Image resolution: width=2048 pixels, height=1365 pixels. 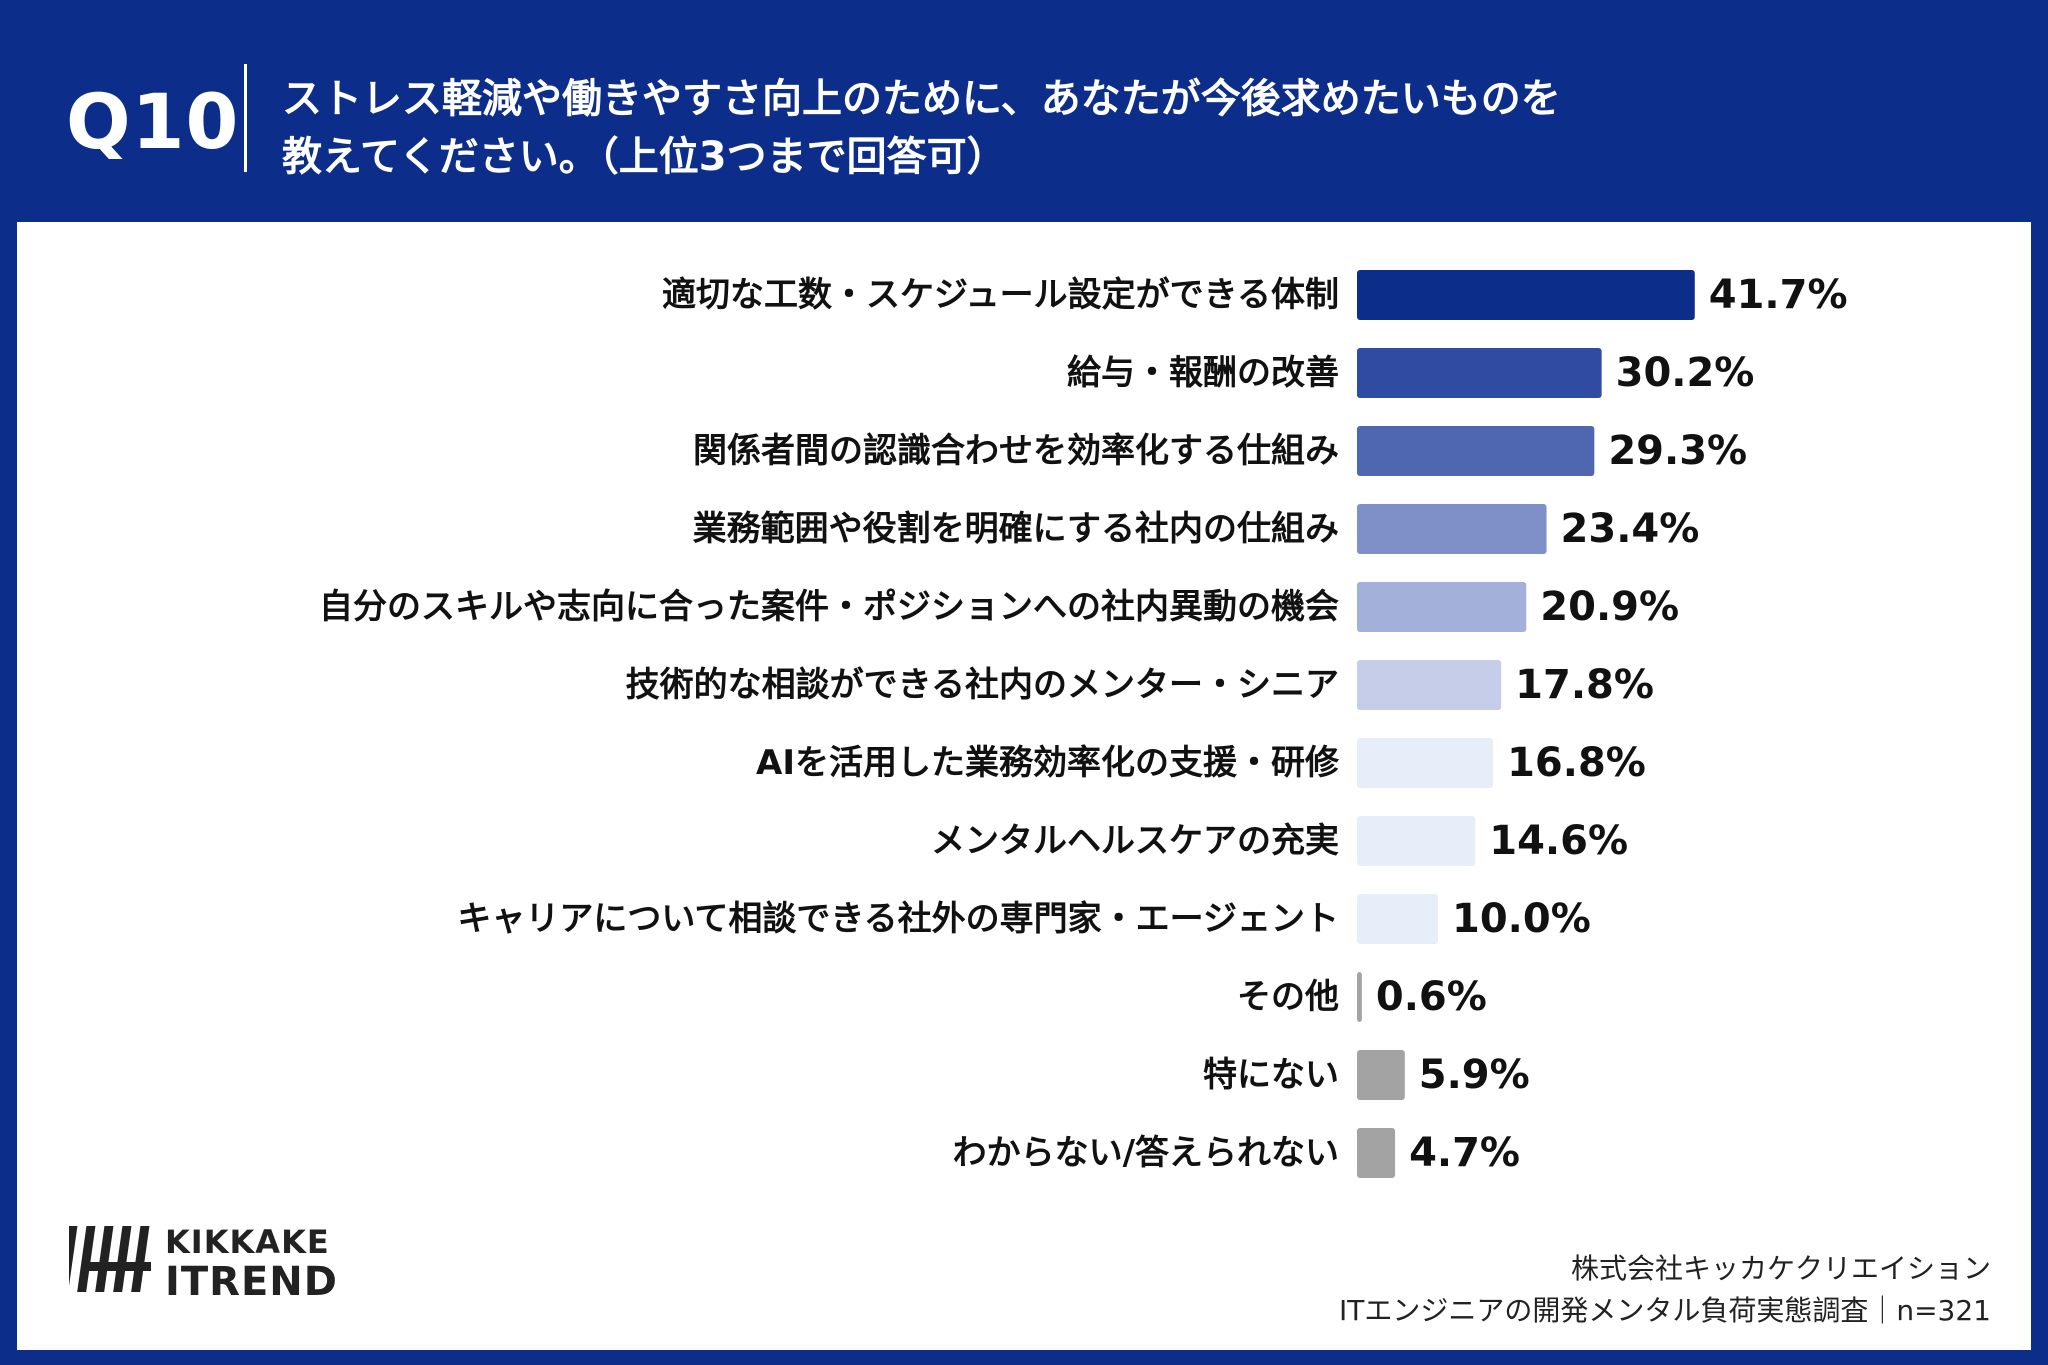 I want to click on category-label: 関係者間の認識合わせを効率化する仕組み, so click(x=1016, y=451).